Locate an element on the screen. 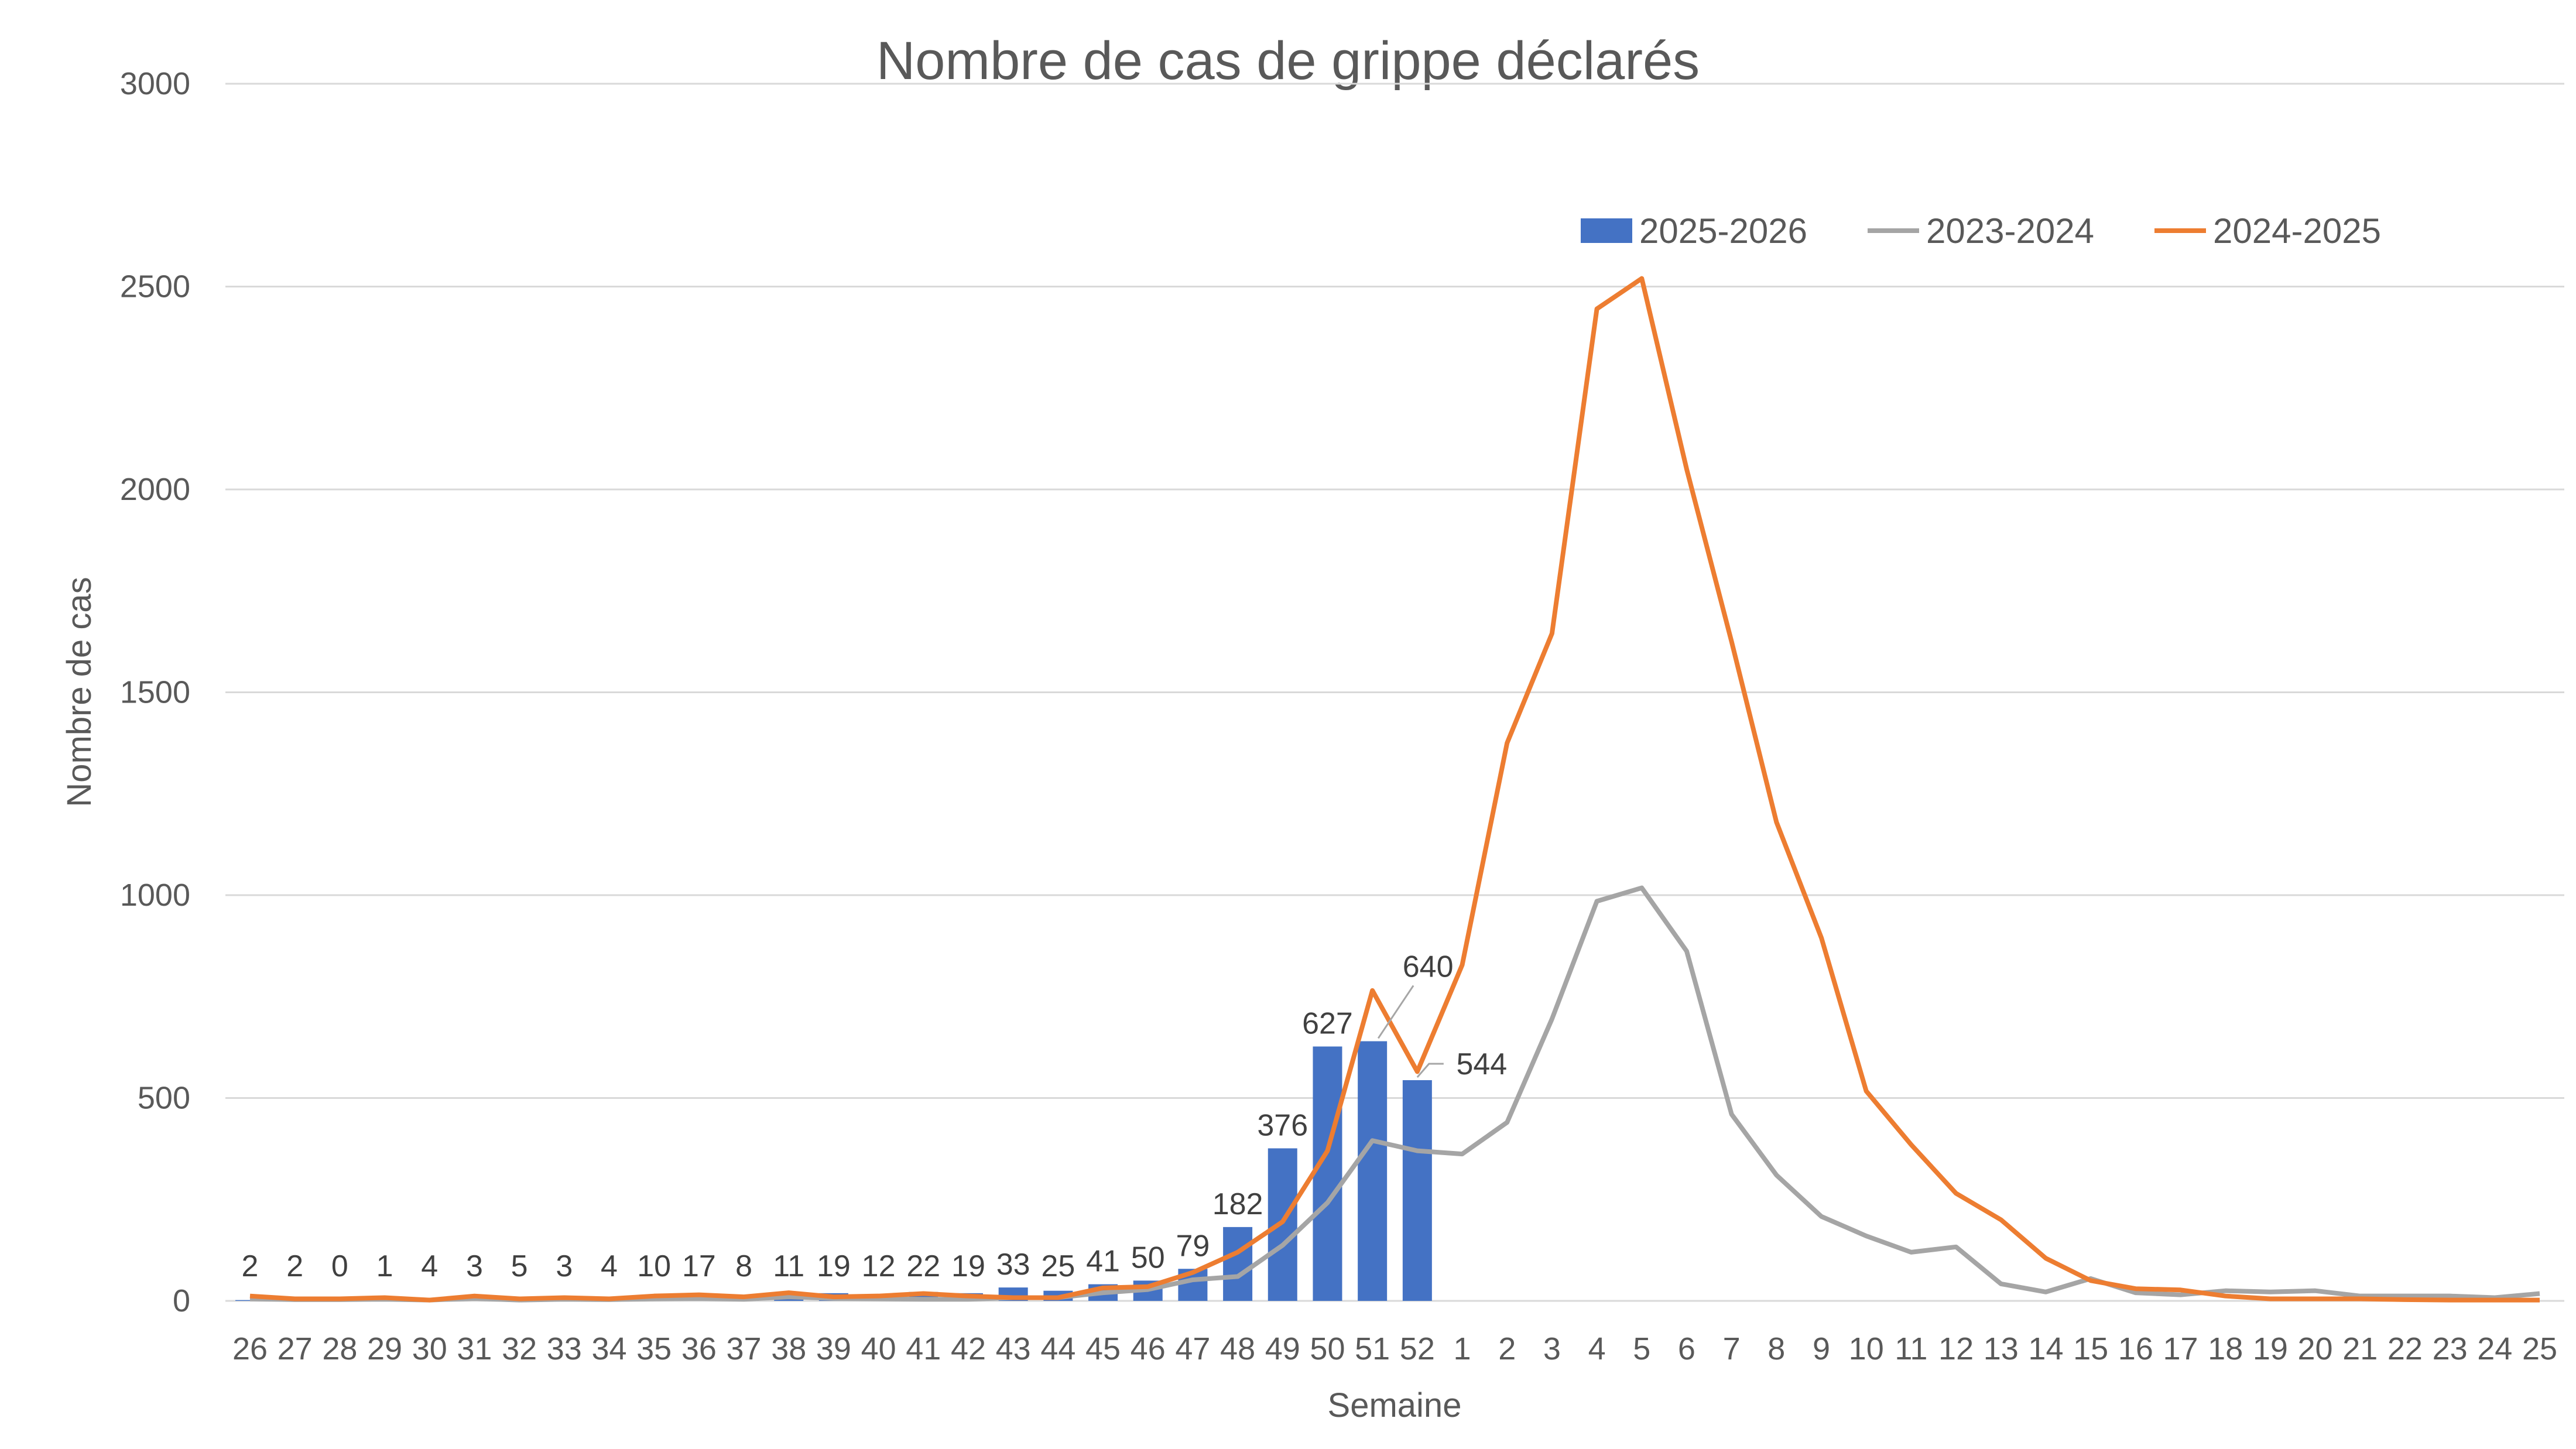 Image resolution: width=2576 pixels, height=1449 pixels. x-tick-label: 52 is located at coordinates (1417, 1348).